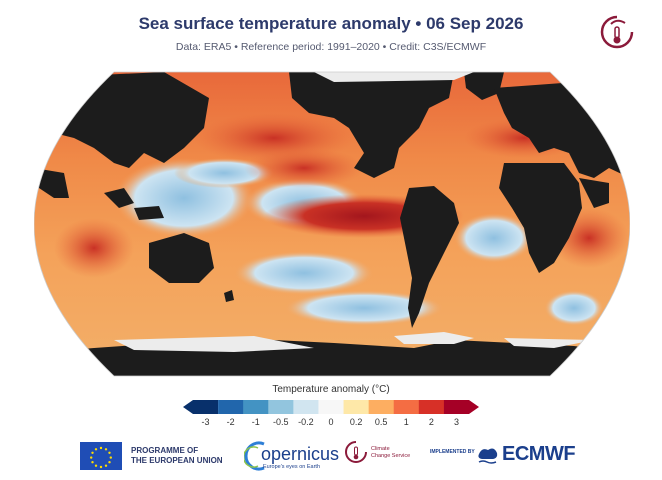  I want to click on colorbar-tick-label: -1, so click(255, 422).